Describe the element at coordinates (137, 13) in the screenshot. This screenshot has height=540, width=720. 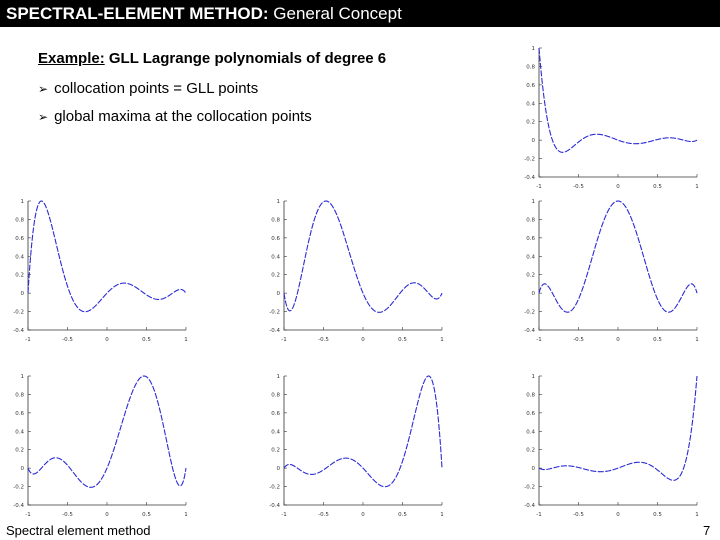
I see `header-title-bold: SPECTRAL-ELEMENT METHOD:` at that location.